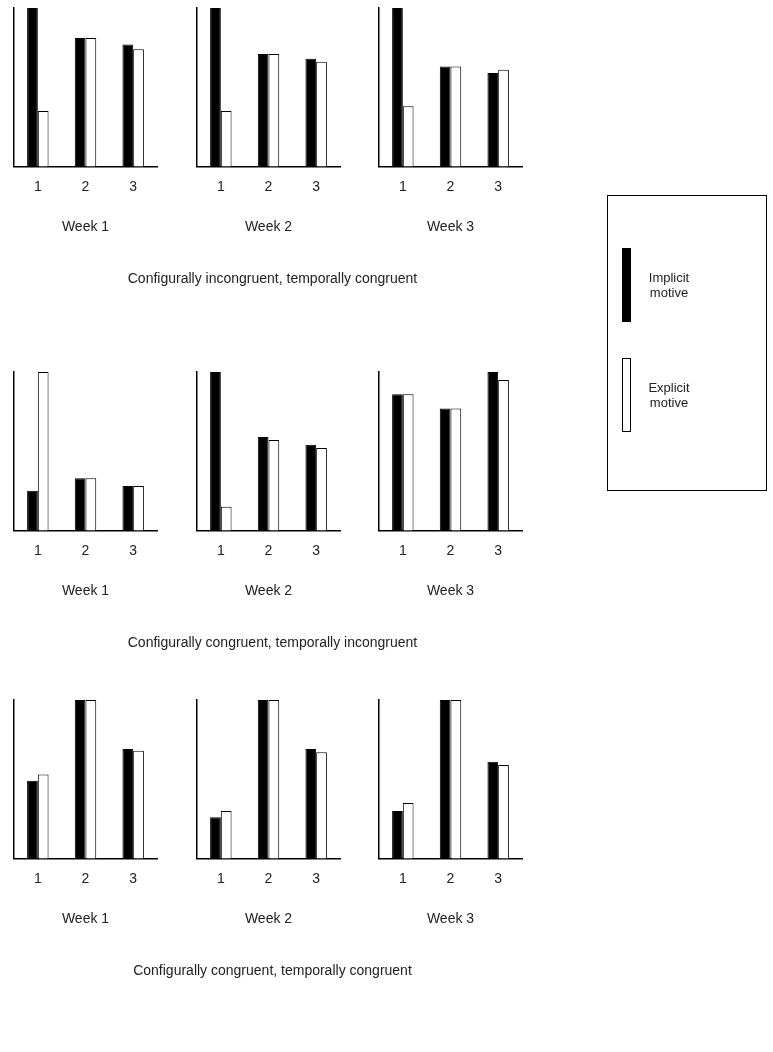 This screenshot has height=1052, width=773. What do you see at coordinates (669, 395) in the screenshot?
I see `text: Explicit motive` at bounding box center [669, 395].